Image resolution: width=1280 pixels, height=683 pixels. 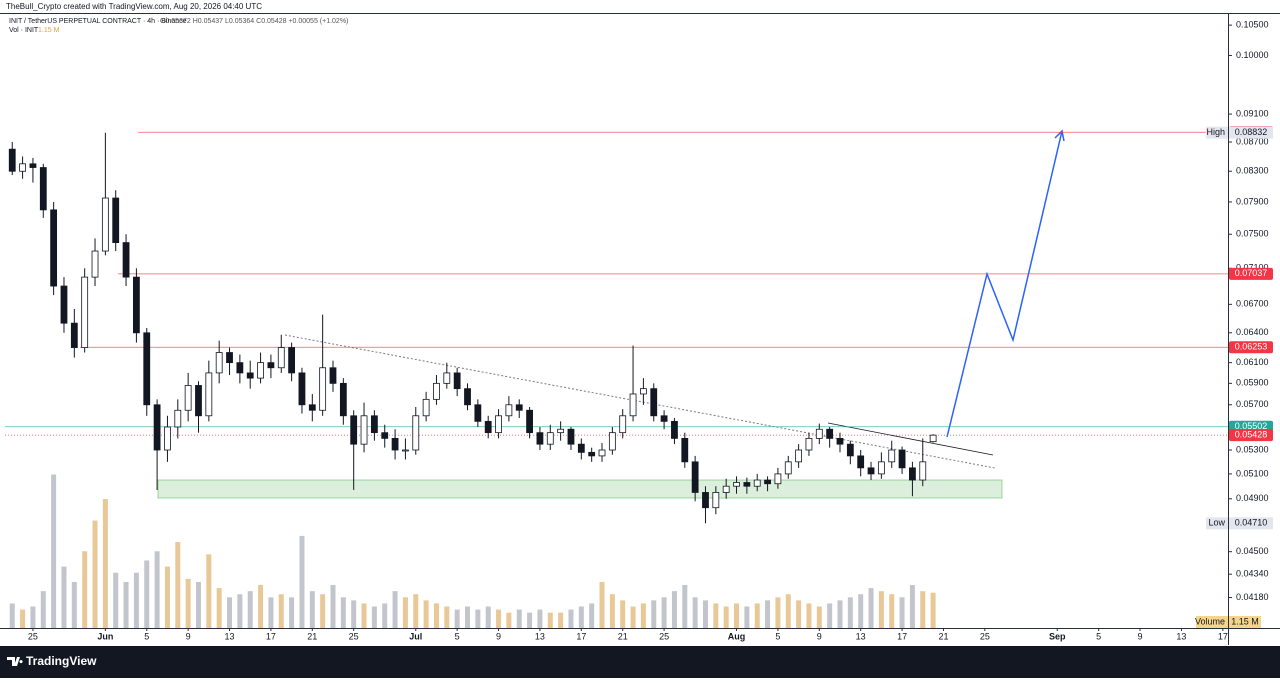 What do you see at coordinates (1252, 25) in the screenshot?
I see `y-tick-label: 0.10500` at bounding box center [1252, 25].